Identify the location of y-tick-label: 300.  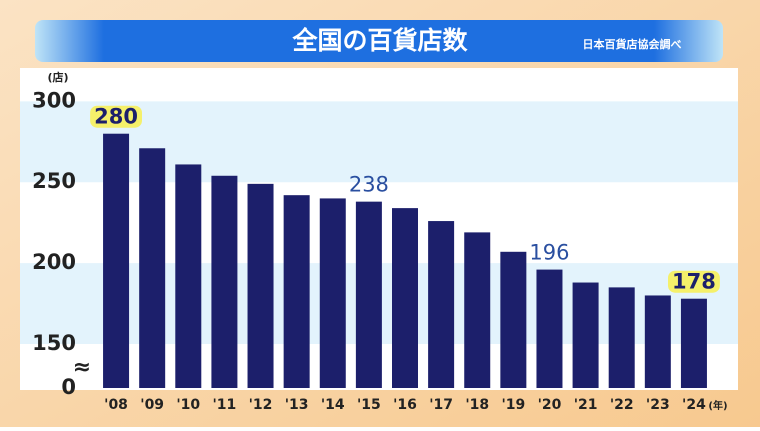
(54, 100).